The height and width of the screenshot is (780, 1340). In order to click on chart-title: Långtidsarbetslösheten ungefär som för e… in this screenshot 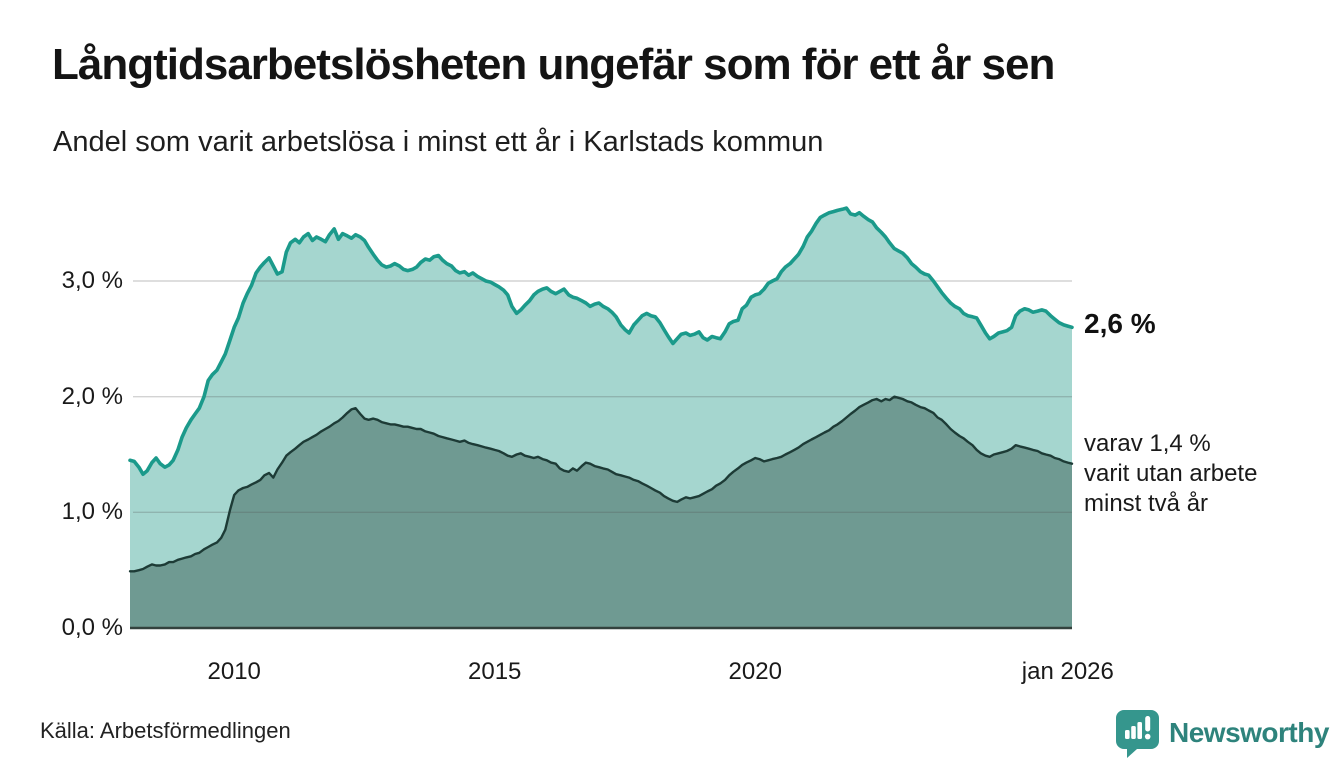, I will do `click(553, 64)`.